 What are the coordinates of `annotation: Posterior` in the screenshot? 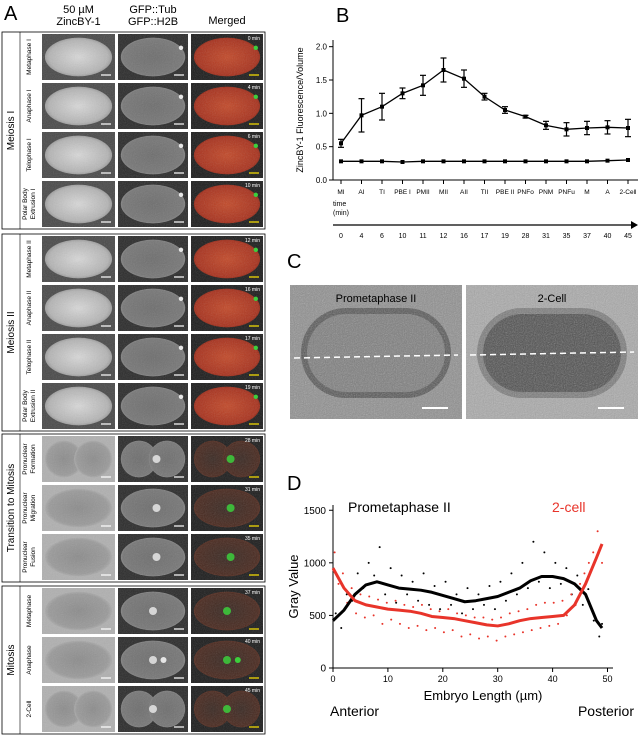 It's located at (606, 711).